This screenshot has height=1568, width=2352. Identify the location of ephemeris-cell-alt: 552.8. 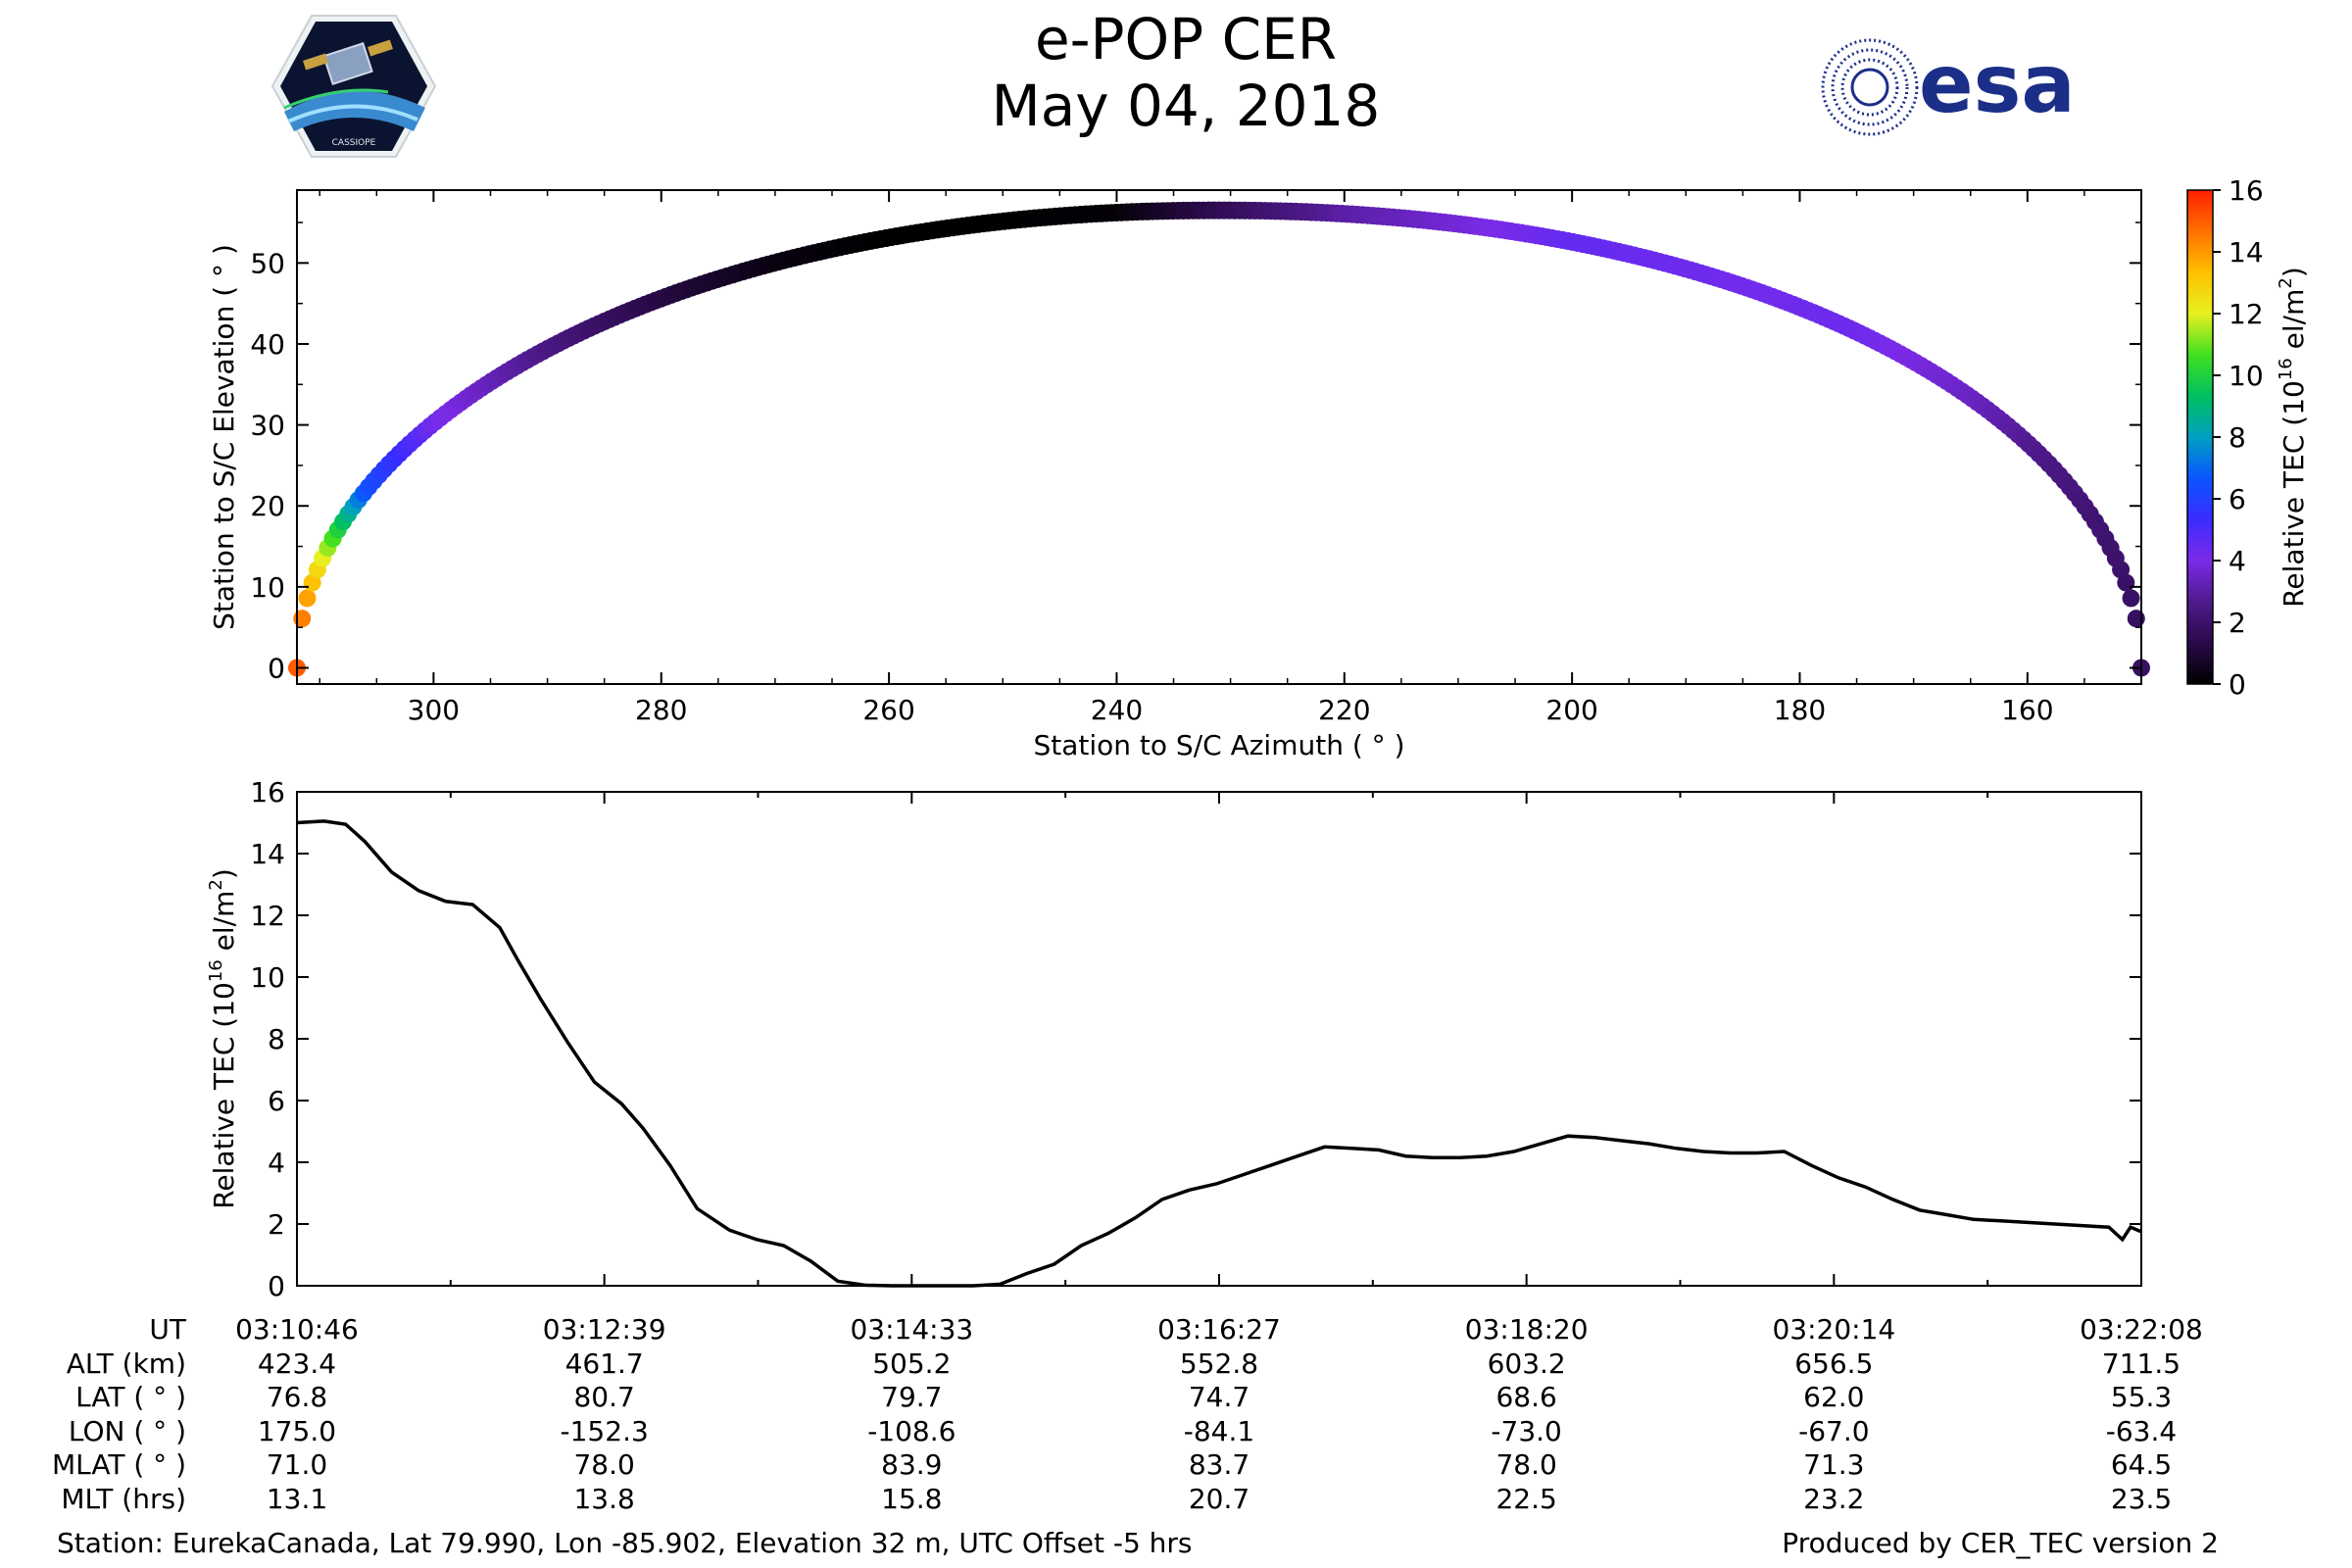
(1219, 1363).